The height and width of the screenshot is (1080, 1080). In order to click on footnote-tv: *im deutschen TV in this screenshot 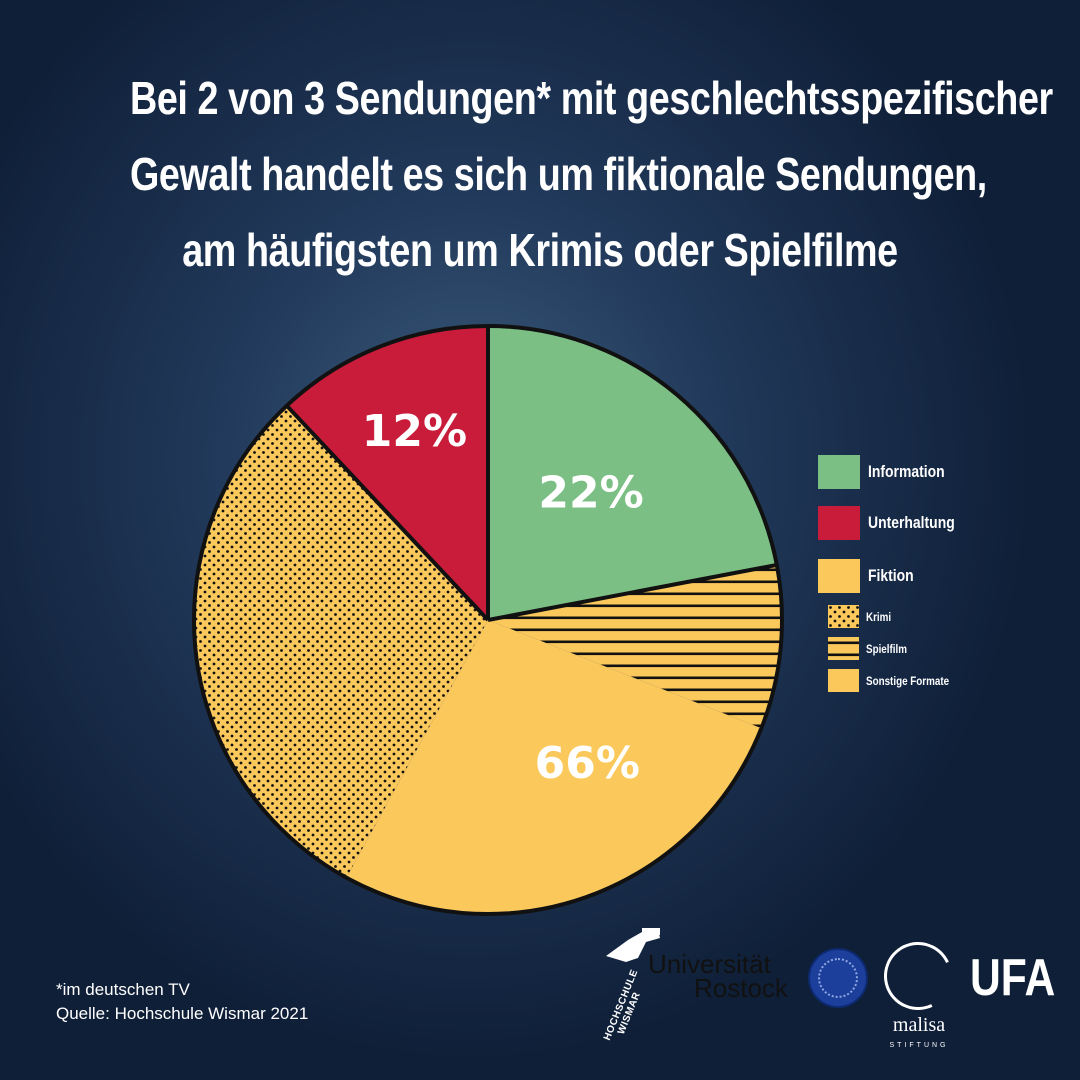, I will do `click(123, 989)`.